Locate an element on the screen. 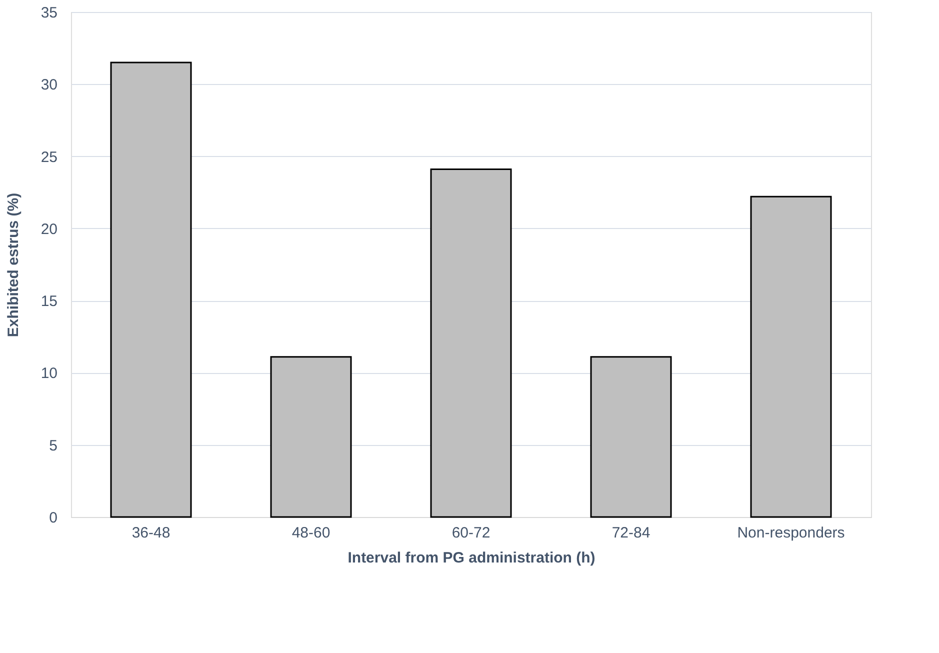 The image size is (939, 653). y-tick-label: 10 is located at coordinates (49, 373).